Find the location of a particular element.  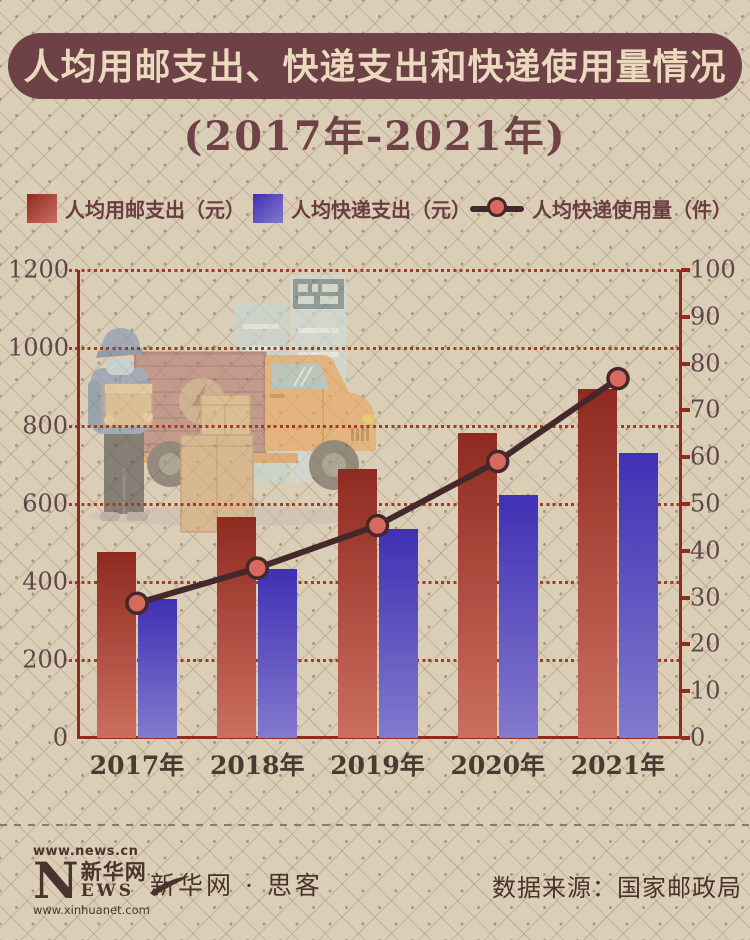

bar-express-2021年 is located at coordinates (638, 595).